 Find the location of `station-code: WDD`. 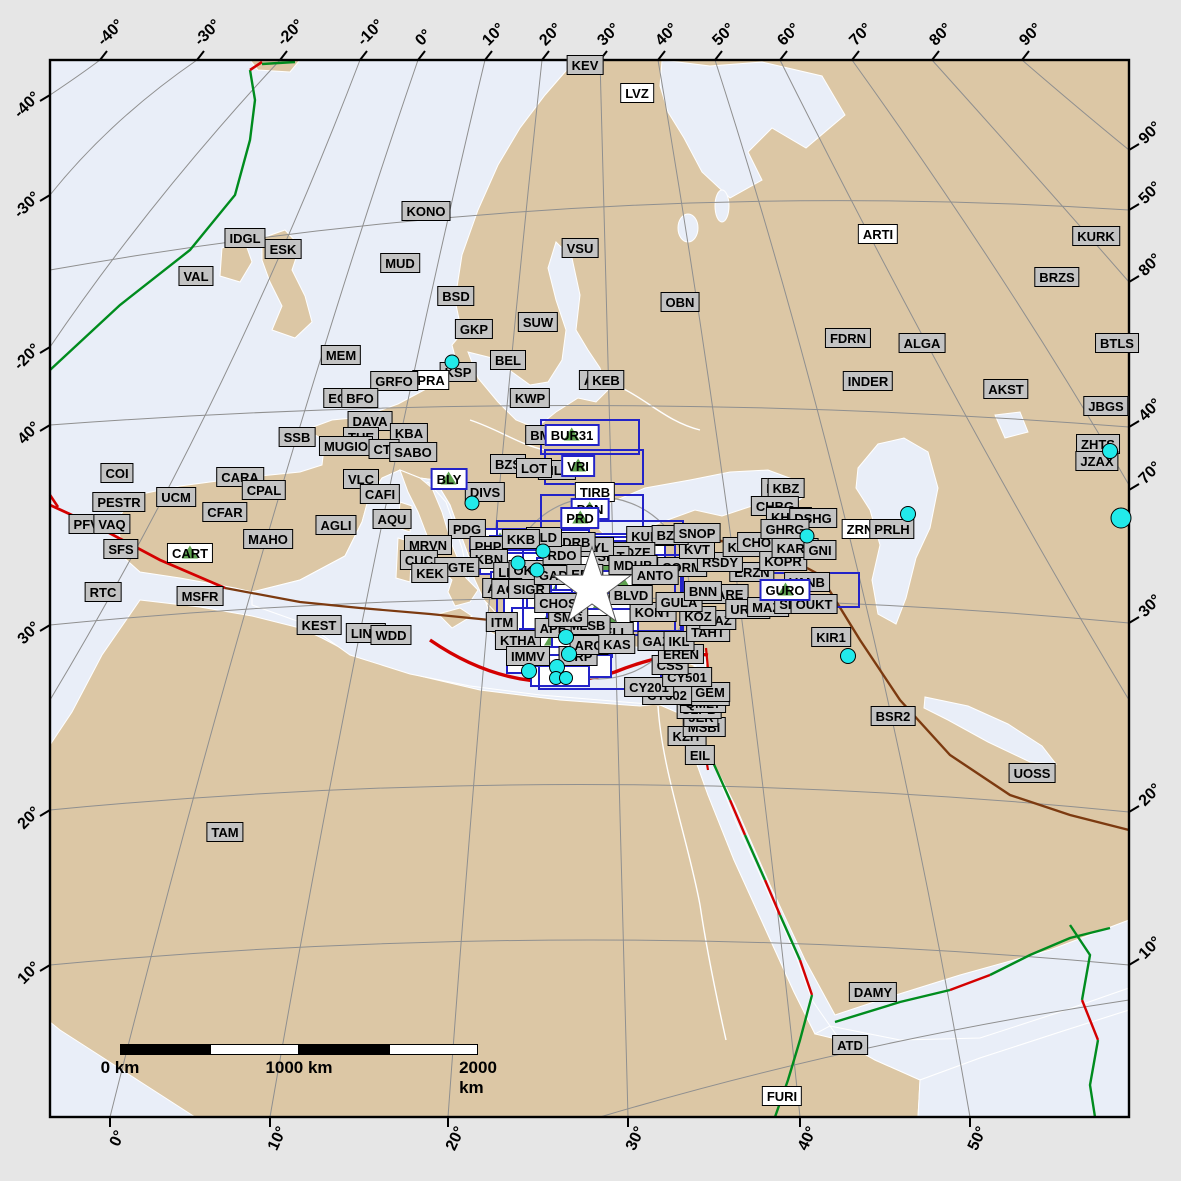

station-code: WDD is located at coordinates (391, 635).